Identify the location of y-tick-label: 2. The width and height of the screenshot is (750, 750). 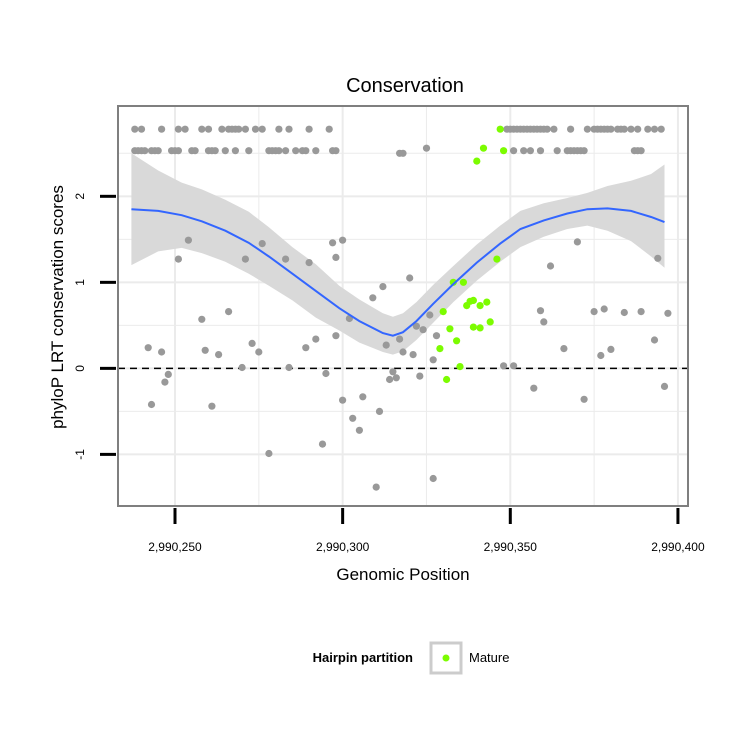
(80, 196).